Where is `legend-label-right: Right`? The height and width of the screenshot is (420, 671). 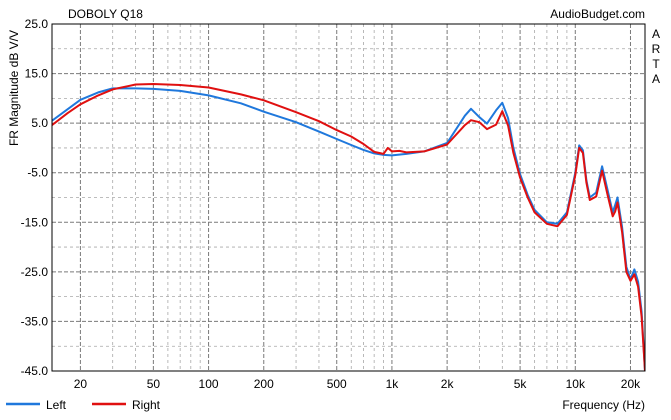
legend-label-right: Right is located at coordinates (146, 405).